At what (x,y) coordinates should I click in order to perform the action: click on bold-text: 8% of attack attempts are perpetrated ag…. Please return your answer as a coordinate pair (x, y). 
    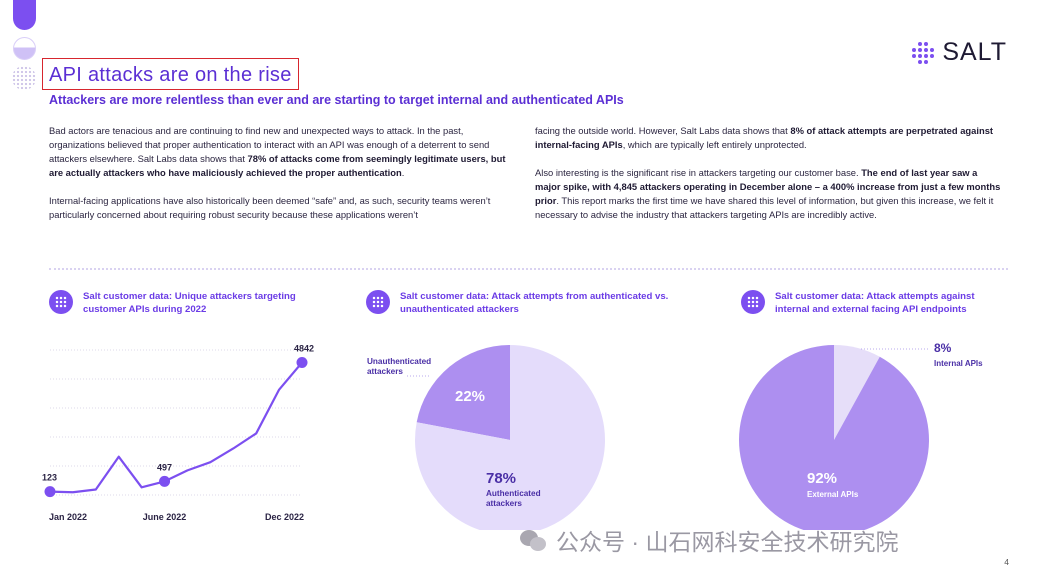
    Looking at the image, I should click on (764, 137).